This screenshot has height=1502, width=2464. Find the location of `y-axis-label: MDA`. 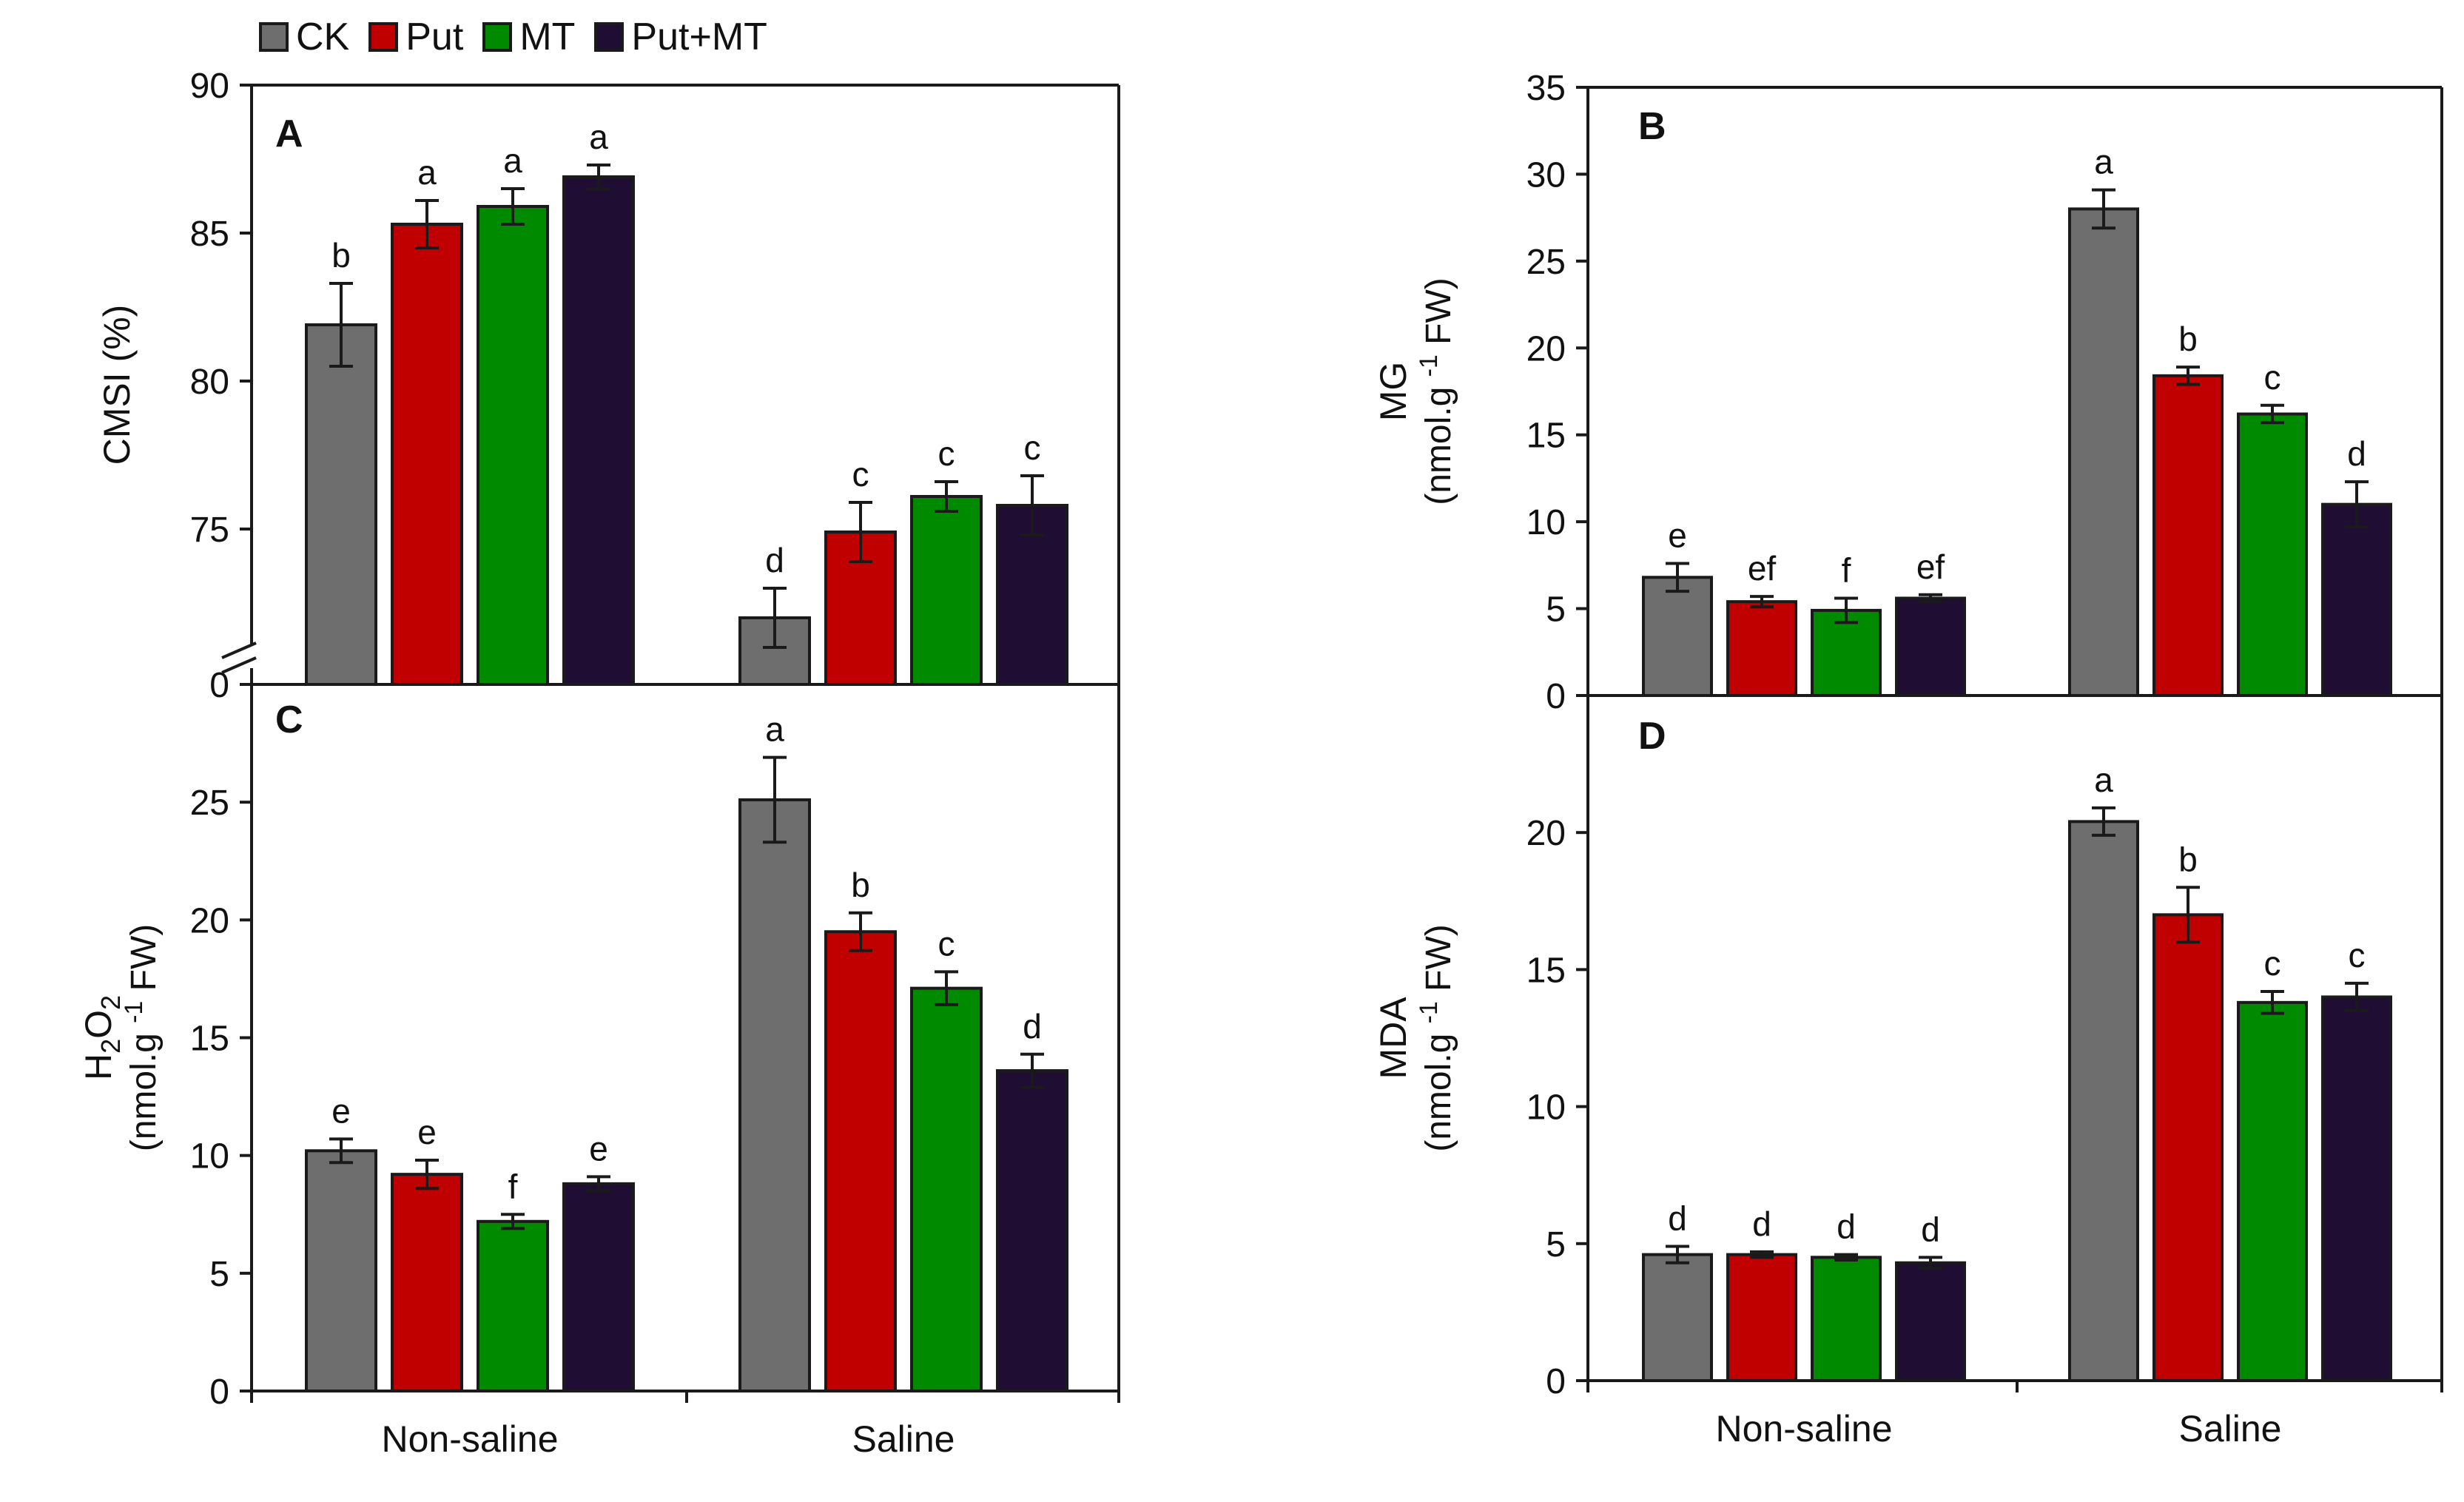

y-axis-label: MDA is located at coordinates (1393, 1038).